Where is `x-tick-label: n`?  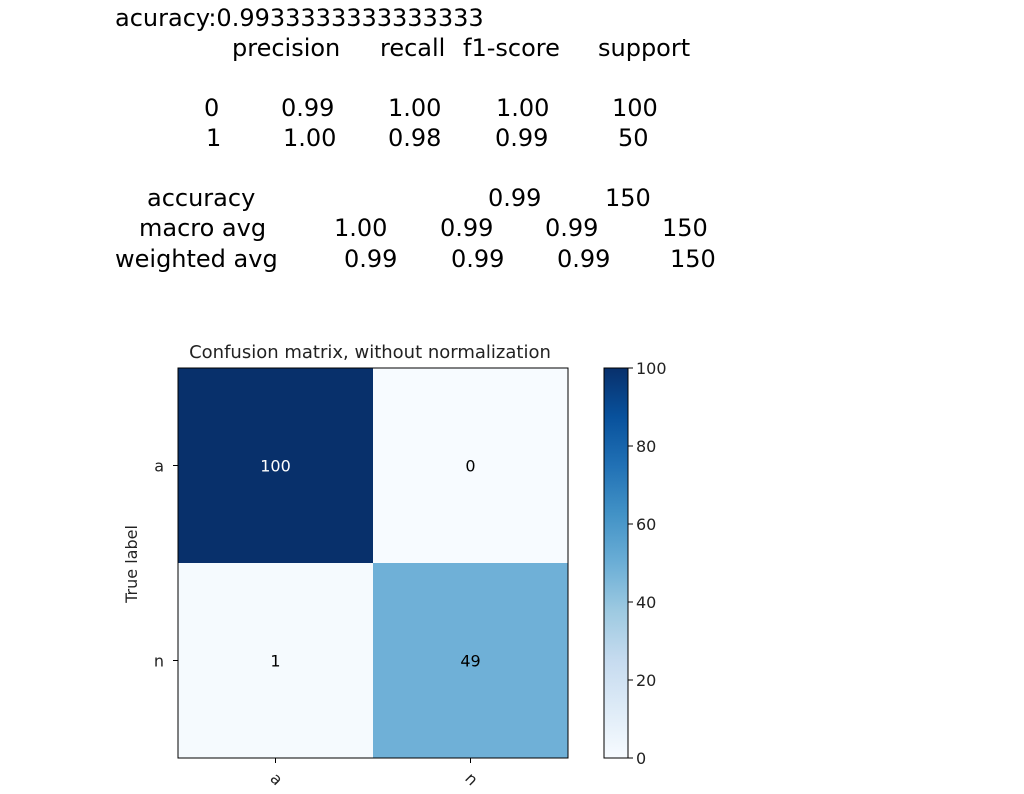 x-tick-label: n is located at coordinates (471, 779).